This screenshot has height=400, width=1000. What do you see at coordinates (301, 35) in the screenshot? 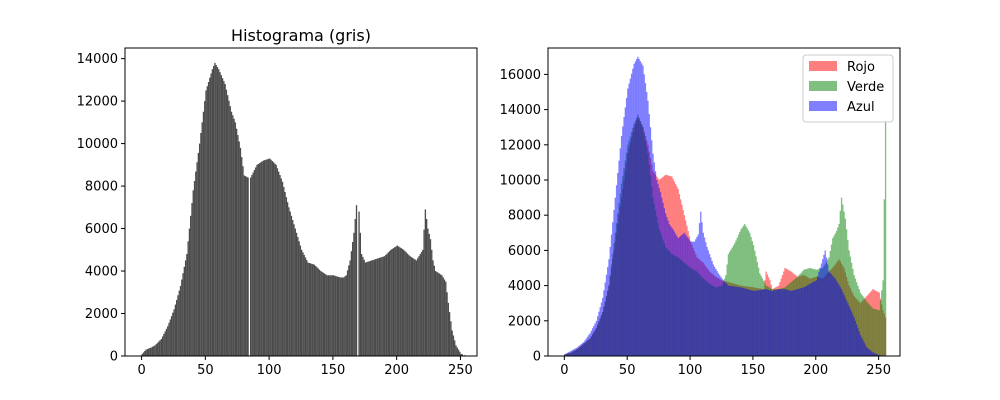
I see `chart-title: Histograma (gris)` at bounding box center [301, 35].